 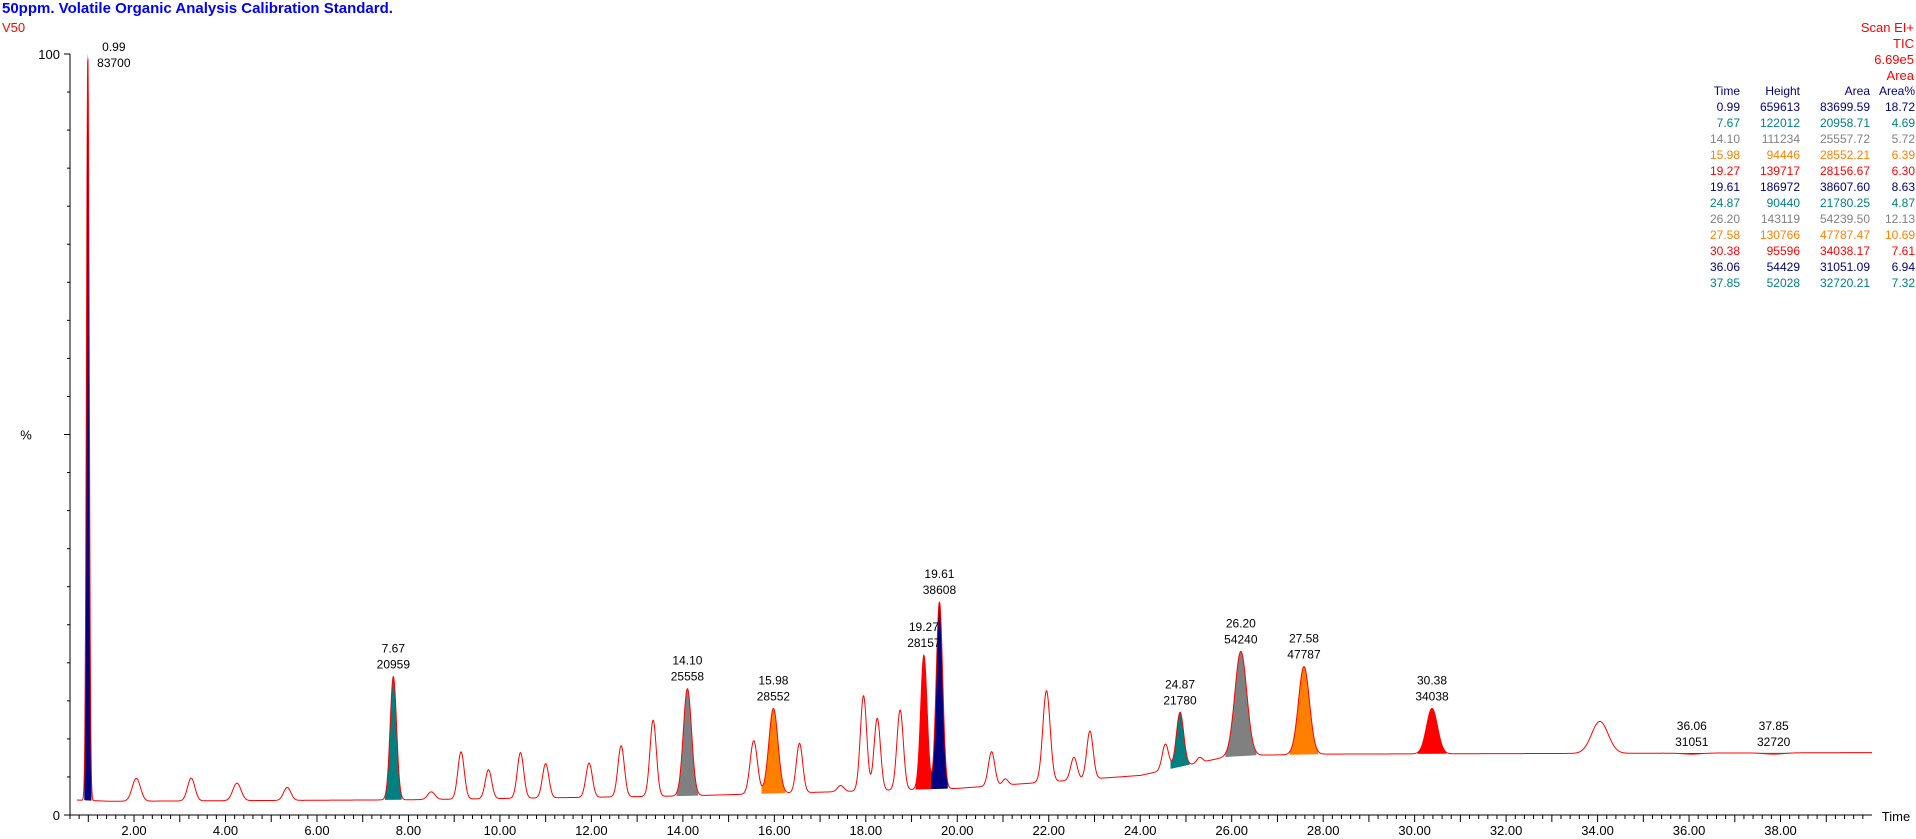 What do you see at coordinates (14, 27) in the screenshot?
I see `sample-name: V50` at bounding box center [14, 27].